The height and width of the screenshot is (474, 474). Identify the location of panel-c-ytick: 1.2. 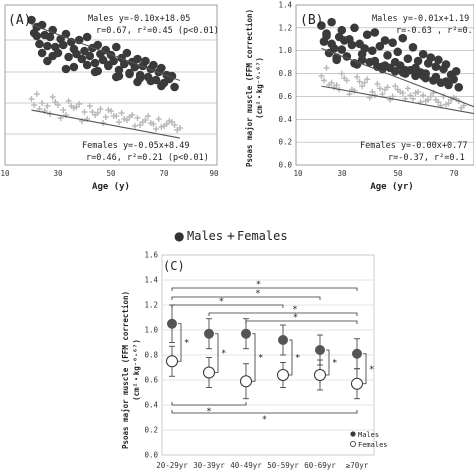
(151, 305).